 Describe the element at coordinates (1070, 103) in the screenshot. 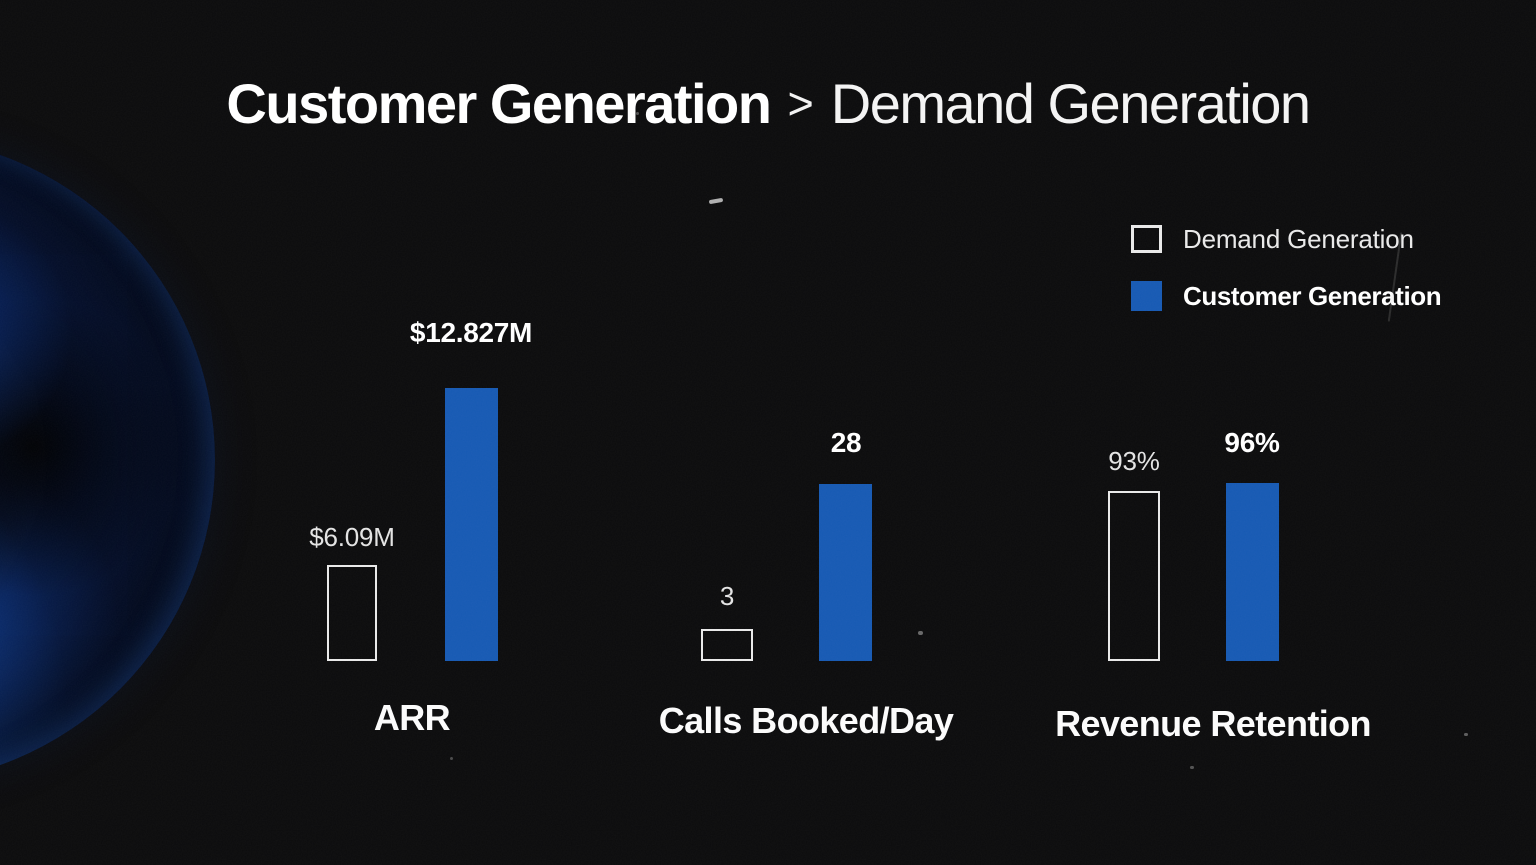

I see `title-secondary-text: Demand Generation` at that location.